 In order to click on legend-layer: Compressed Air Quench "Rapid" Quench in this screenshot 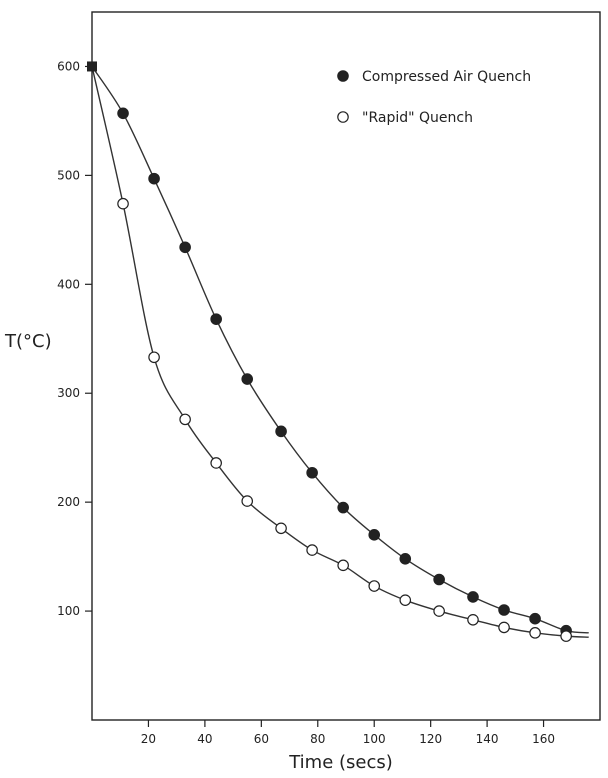, I will do `click(434, 97)`.